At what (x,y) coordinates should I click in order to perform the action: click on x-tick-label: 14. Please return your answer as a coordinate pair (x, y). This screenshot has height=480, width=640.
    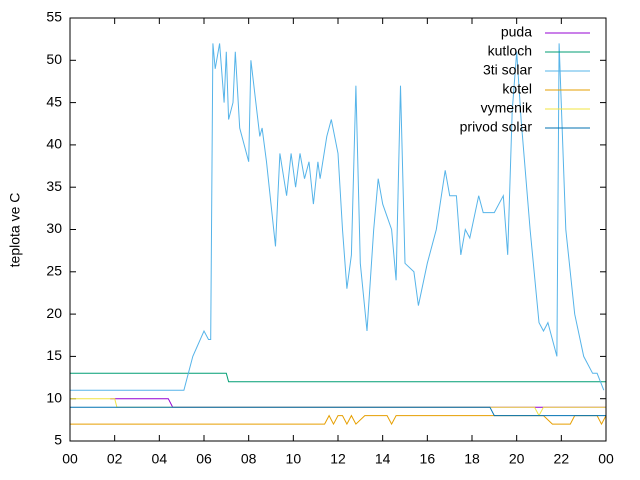
    Looking at the image, I should click on (383, 459).